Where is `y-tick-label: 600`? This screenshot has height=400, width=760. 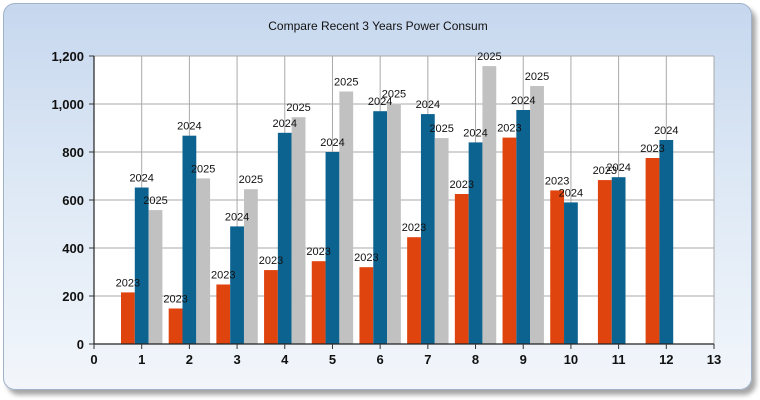
y-tick-label: 600 is located at coordinates (73, 200).